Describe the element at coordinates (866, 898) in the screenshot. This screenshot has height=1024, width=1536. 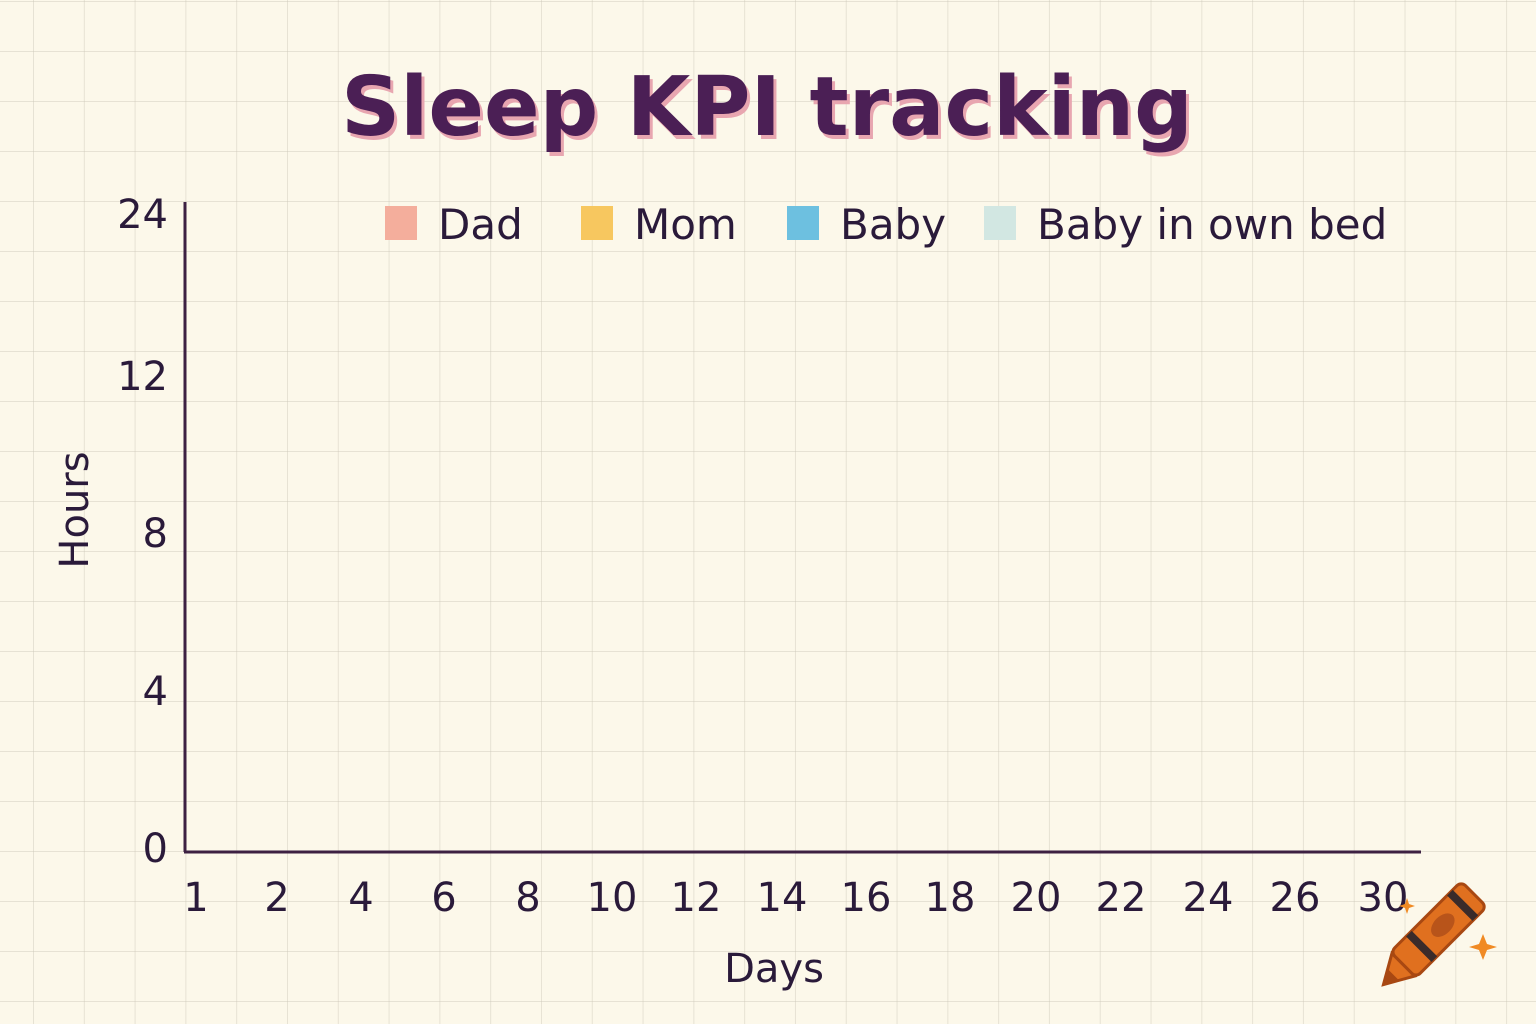
I see `x-tick-label: 16` at that location.